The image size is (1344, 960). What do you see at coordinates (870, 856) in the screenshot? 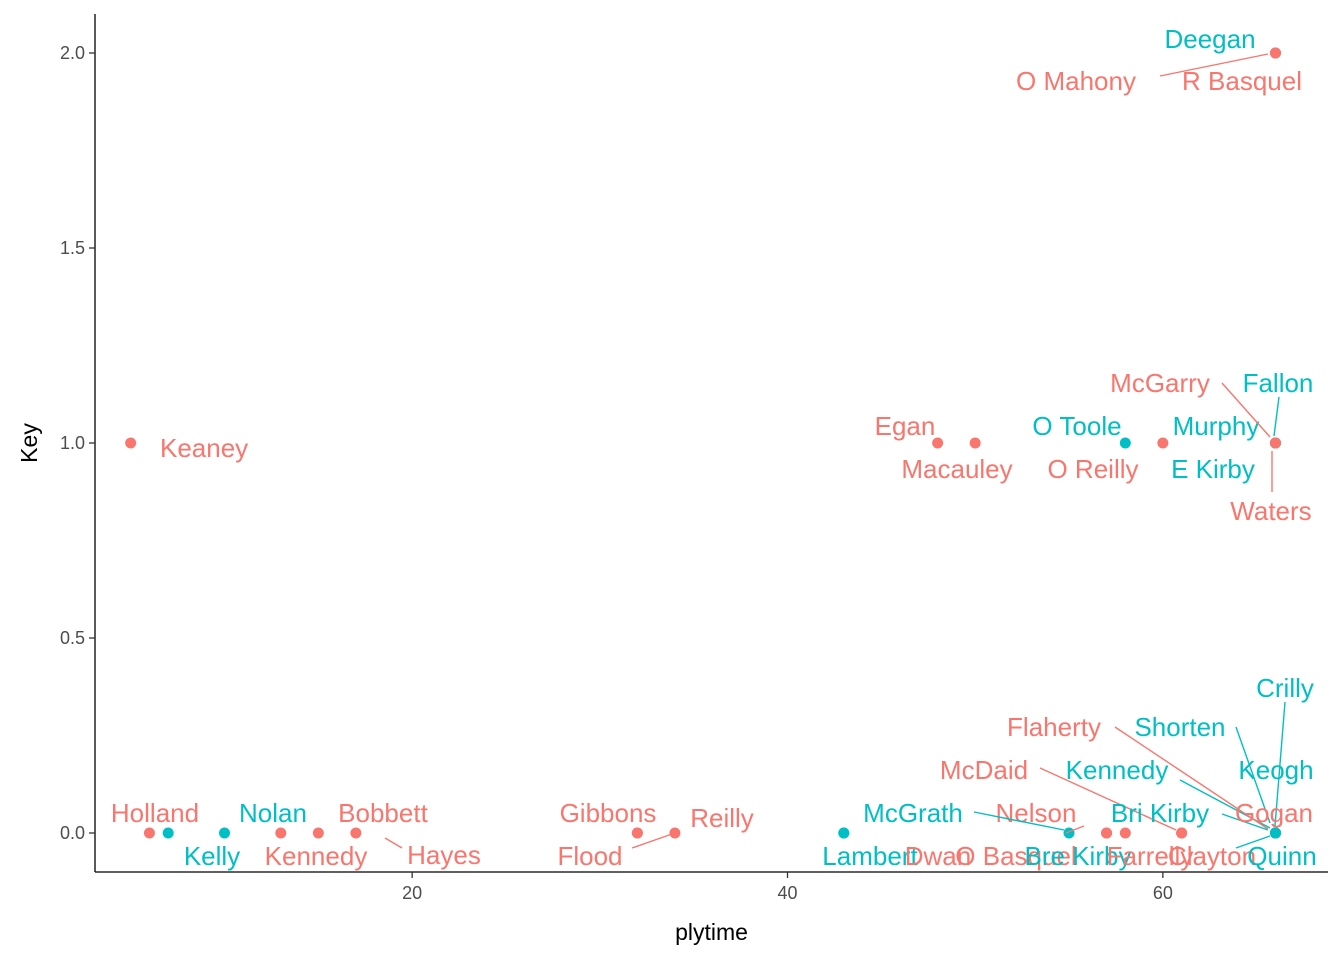
I see `point-label: Lambert` at bounding box center [870, 856].